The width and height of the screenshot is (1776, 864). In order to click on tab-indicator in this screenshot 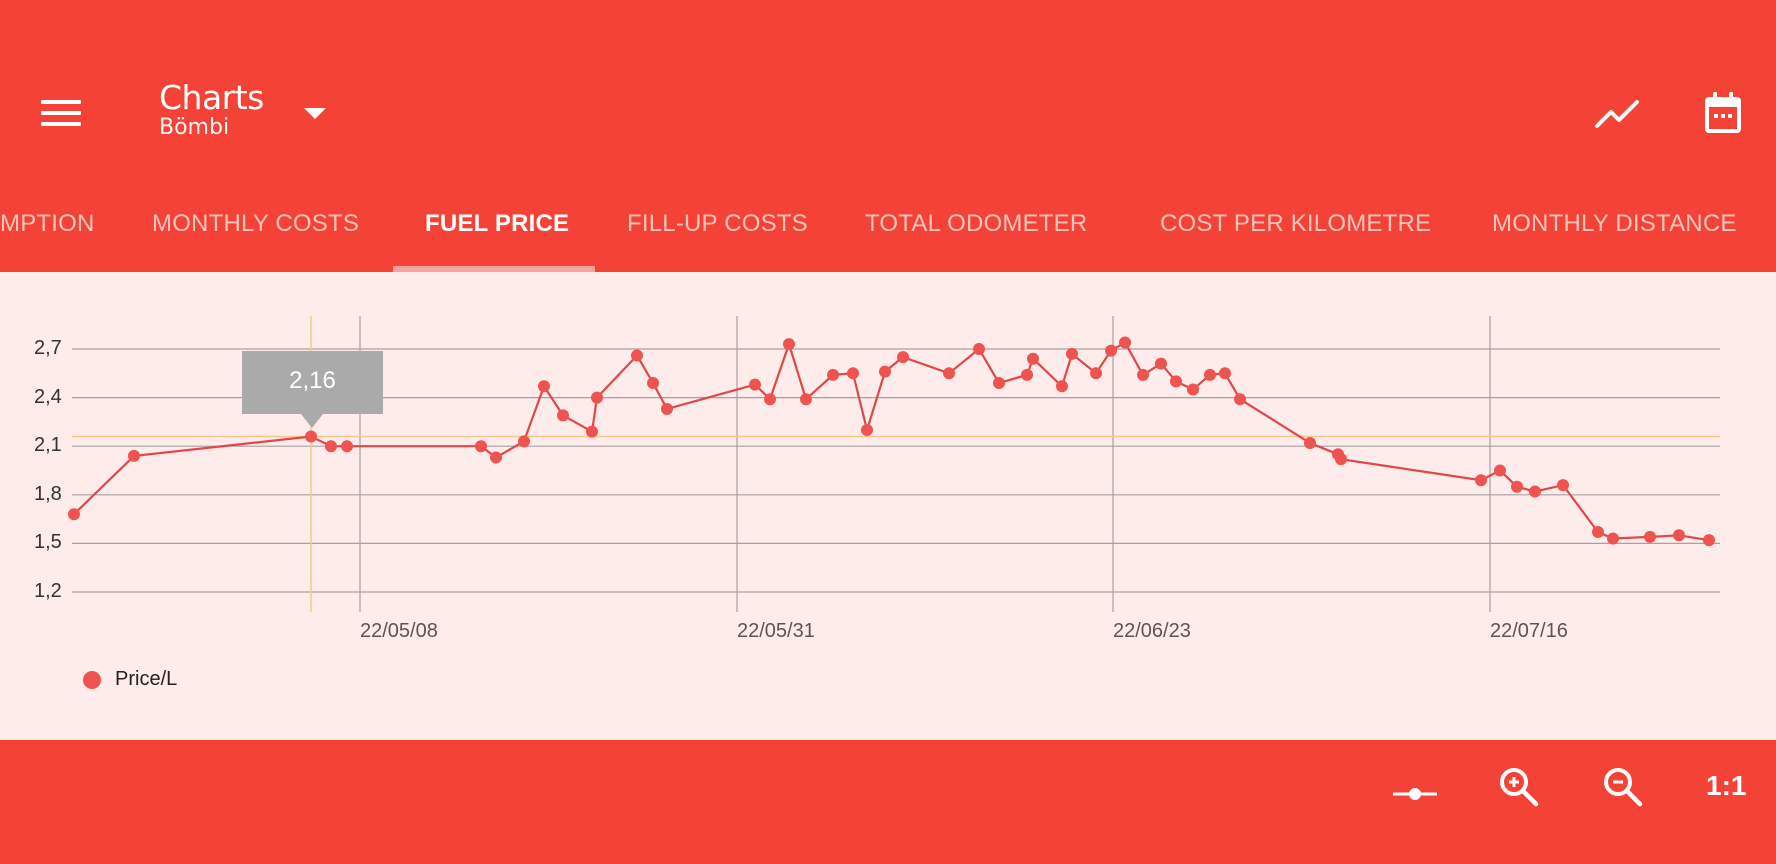, I will do `click(494, 269)`.